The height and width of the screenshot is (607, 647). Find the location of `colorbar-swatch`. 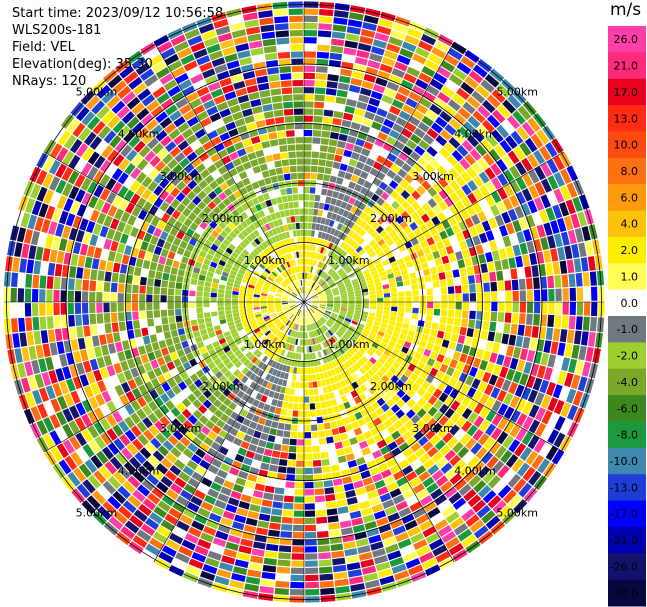

colorbar-swatch is located at coordinates (627, 277).